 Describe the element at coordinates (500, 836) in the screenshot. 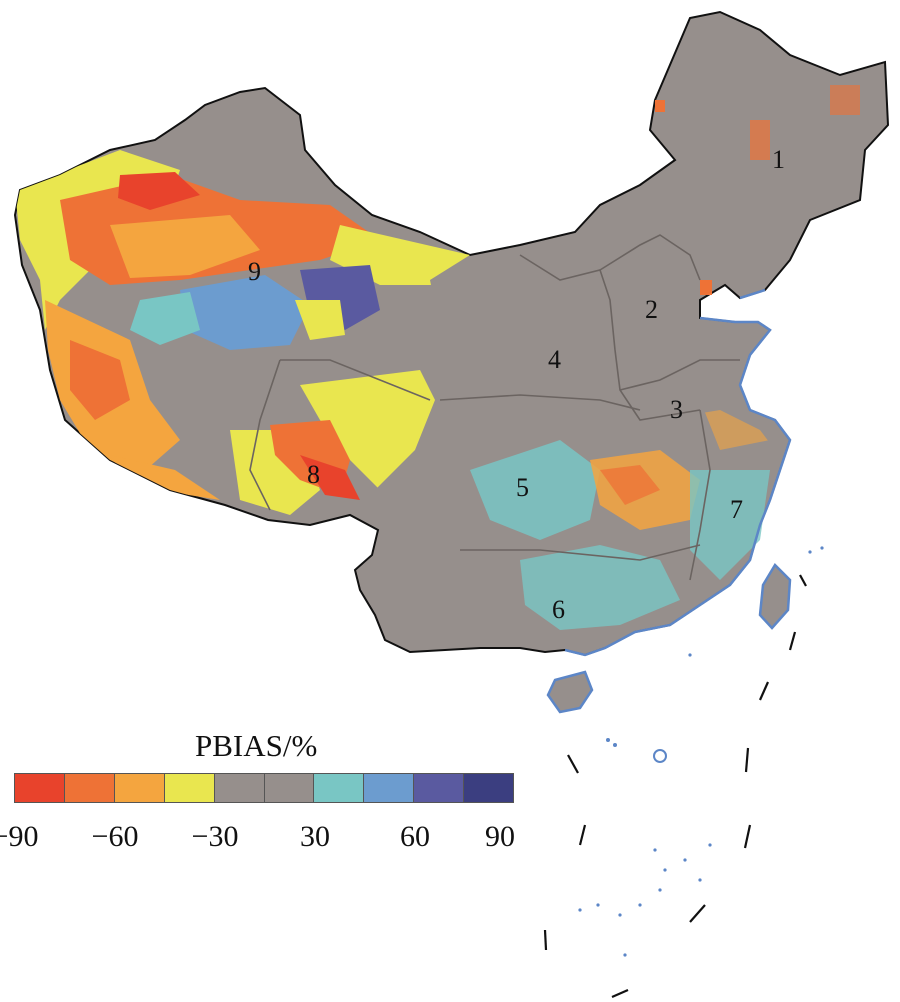

I see `legend-tick: 90` at that location.